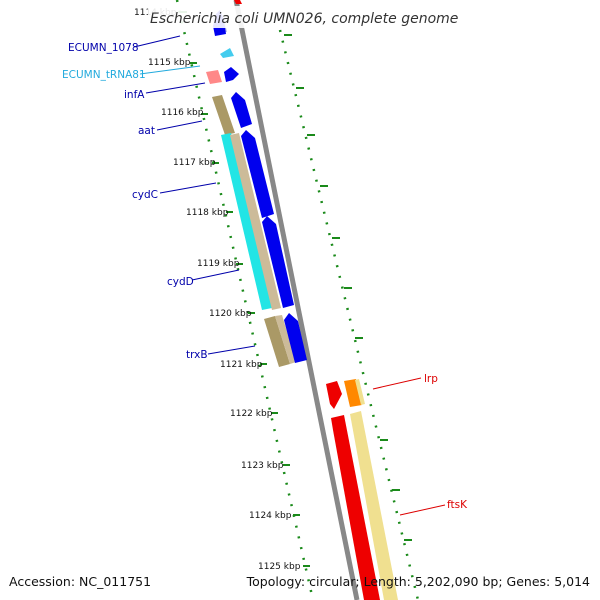 The width and height of the screenshot is (600, 600). What do you see at coordinates (238, 2) in the screenshot?
I see `top-red-mark` at bounding box center [238, 2].